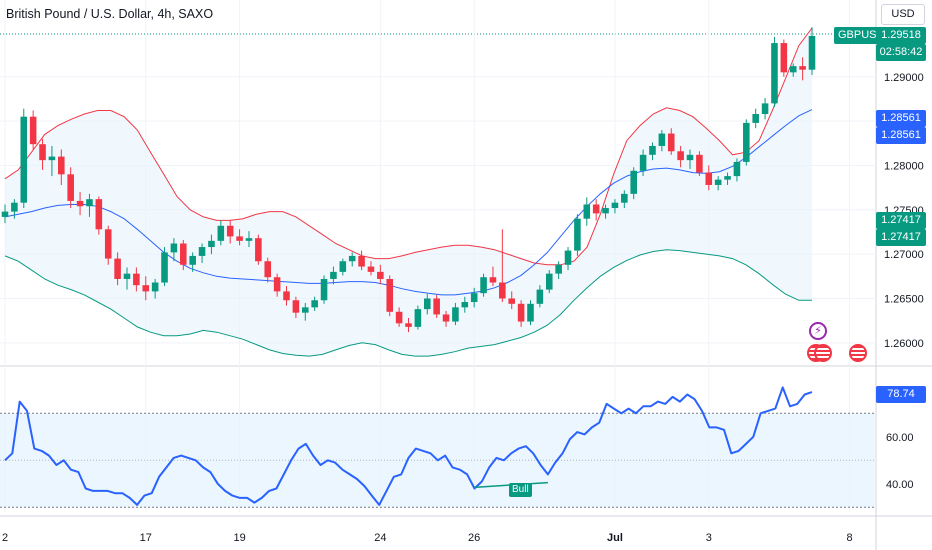 The image size is (932, 550). I want to click on price-tick-label: 1.28000, so click(904, 166).